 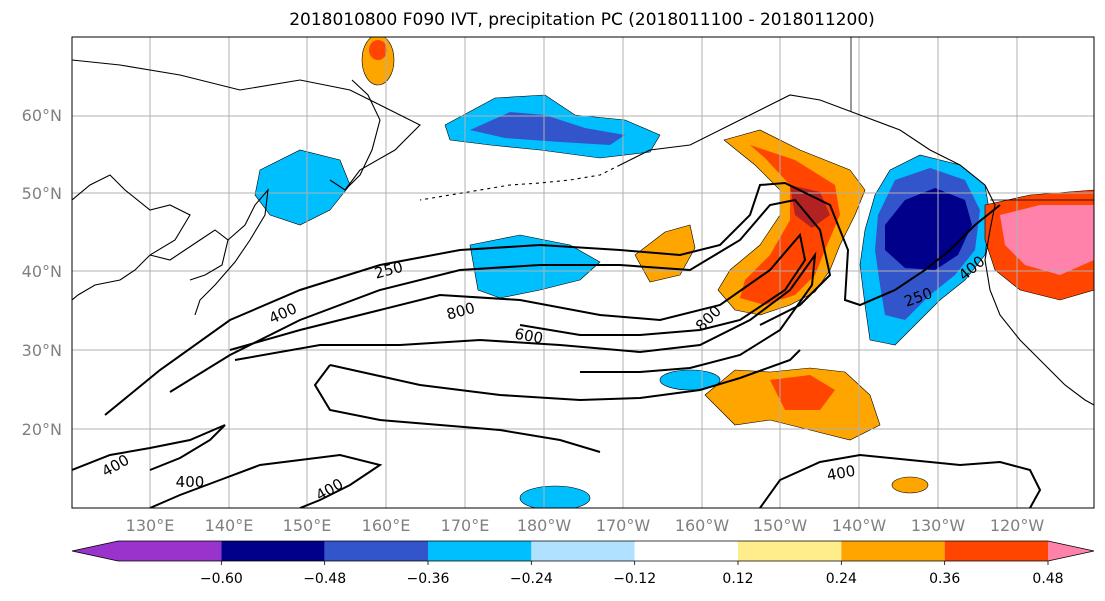 What do you see at coordinates (780, 525) in the screenshot?
I see `lon-label: 150°W` at bounding box center [780, 525].